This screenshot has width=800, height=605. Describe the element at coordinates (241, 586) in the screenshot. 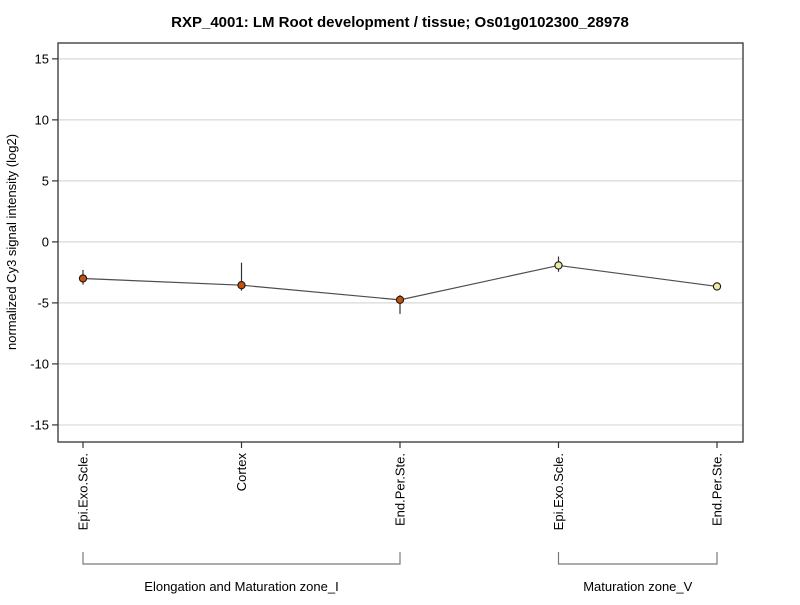

I see `group-label: Elongation and Maturation zone_I` at that location.